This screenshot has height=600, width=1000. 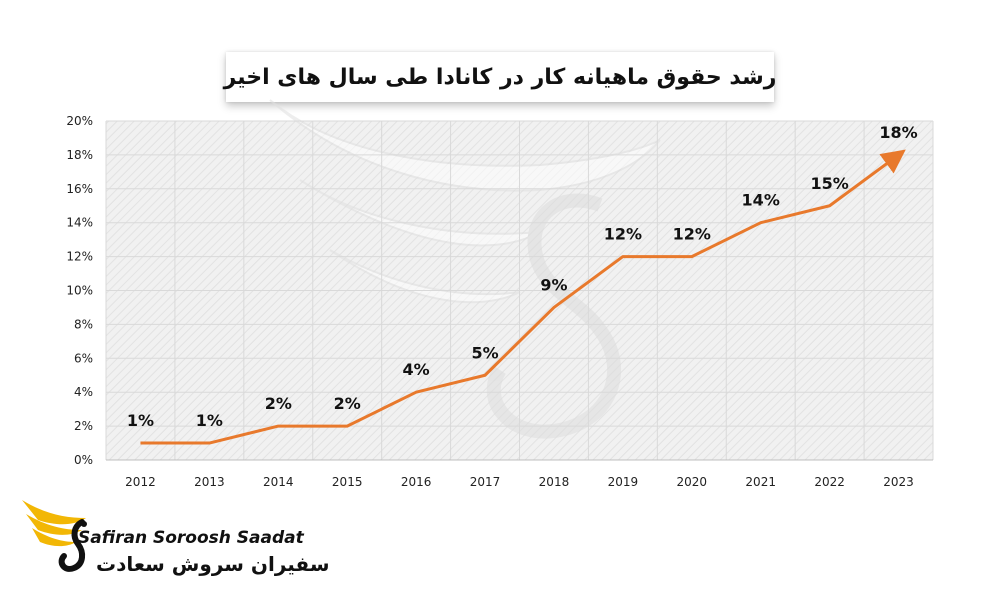 I want to click on x-tick-label: 2021, so click(x=760, y=482).